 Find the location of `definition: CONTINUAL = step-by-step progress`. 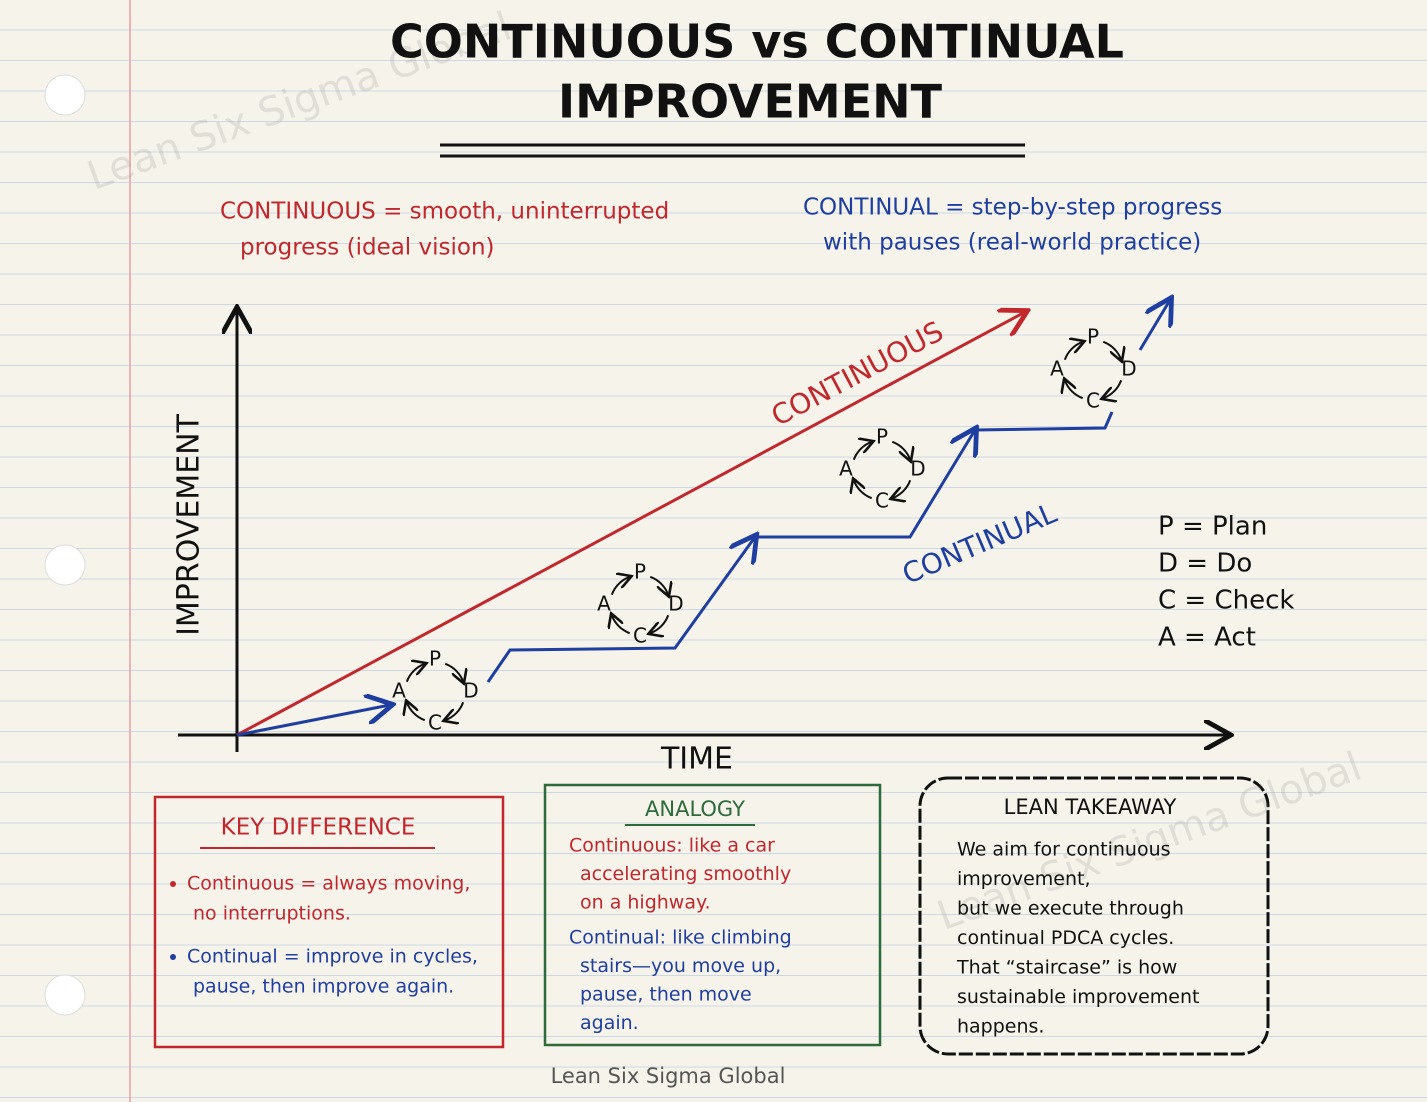

definition: CONTINUAL = step-by-step progress is located at coordinates (1012, 208).